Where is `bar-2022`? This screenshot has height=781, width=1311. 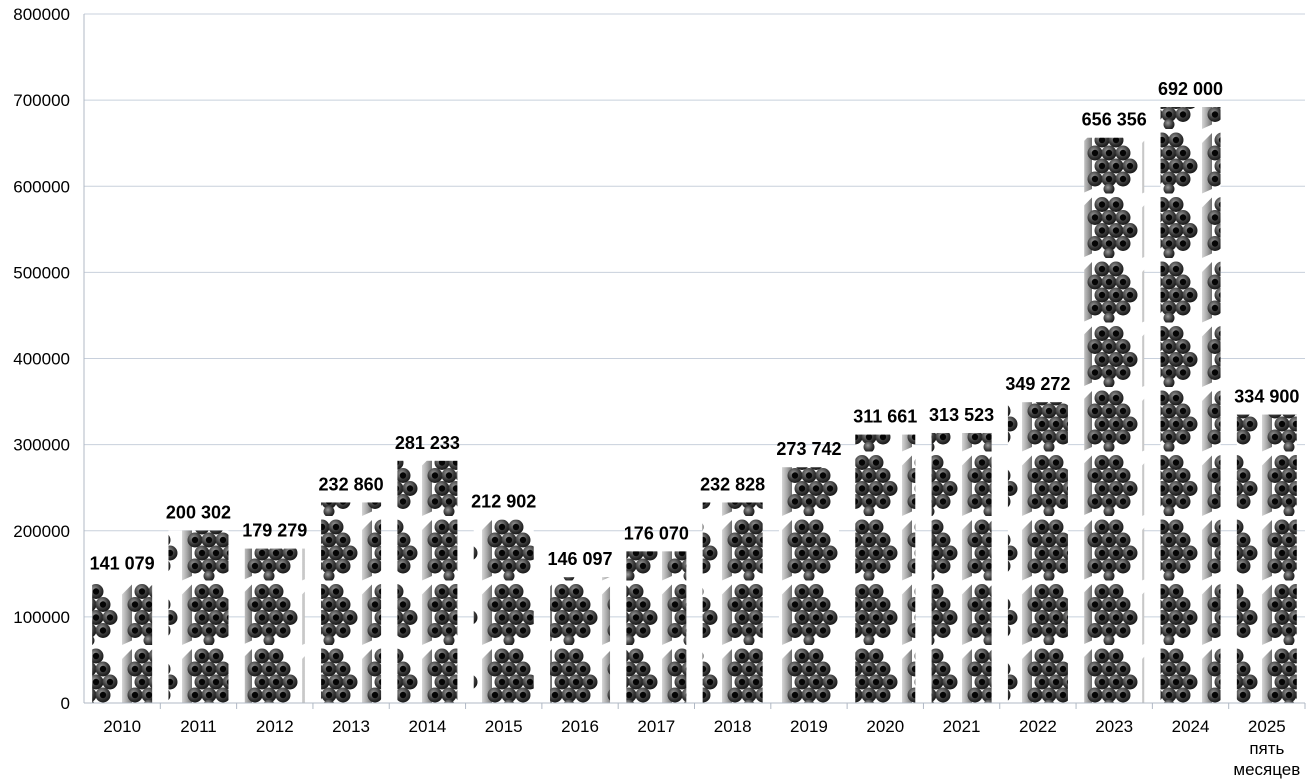
bar-2022 is located at coordinates (1037, 552).